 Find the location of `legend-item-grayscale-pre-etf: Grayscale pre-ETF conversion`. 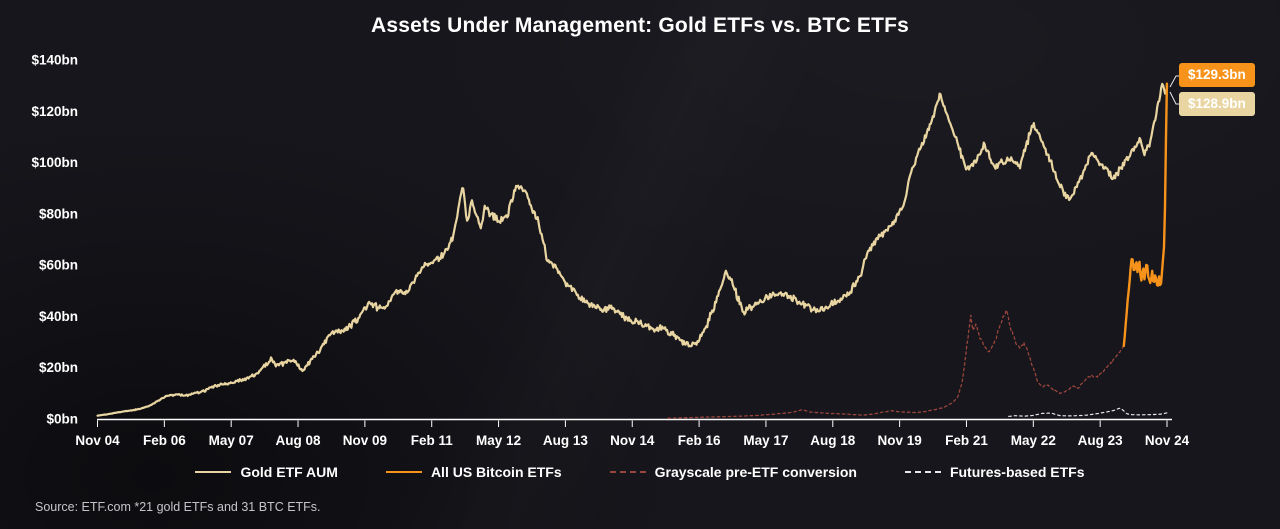

legend-item-grayscale-pre-etf: Grayscale pre-ETF conversion is located at coordinates (733, 472).